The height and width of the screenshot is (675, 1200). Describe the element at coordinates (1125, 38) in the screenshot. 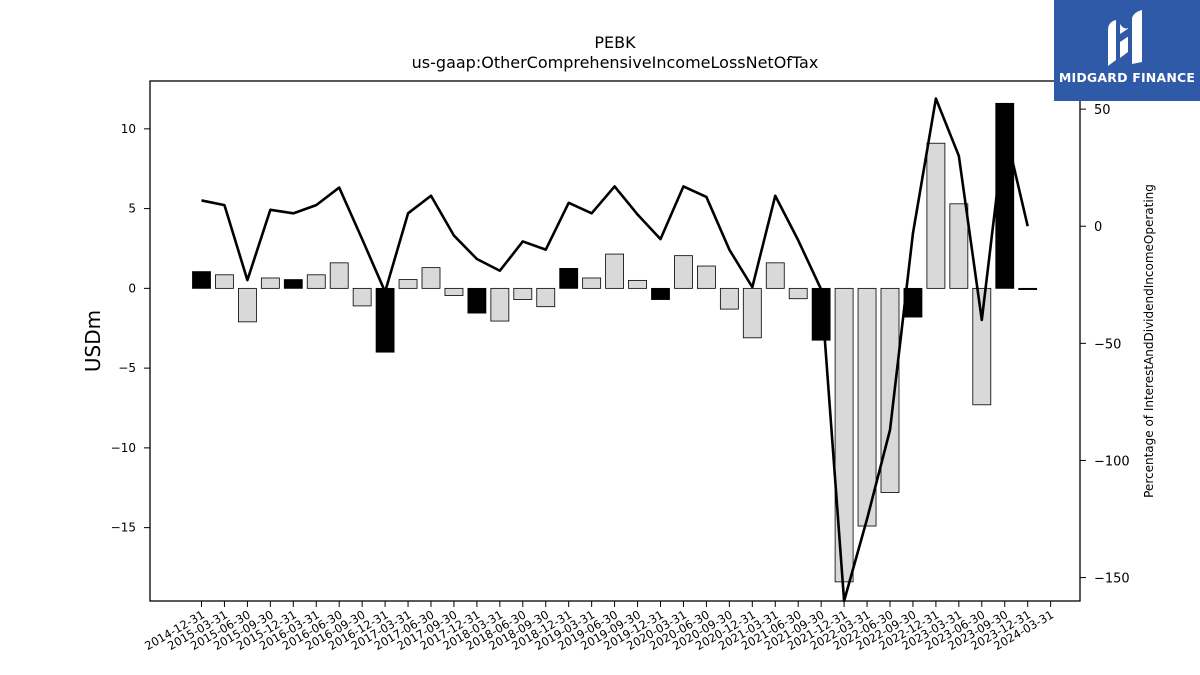

I see `midgard-logo-icon` at that location.